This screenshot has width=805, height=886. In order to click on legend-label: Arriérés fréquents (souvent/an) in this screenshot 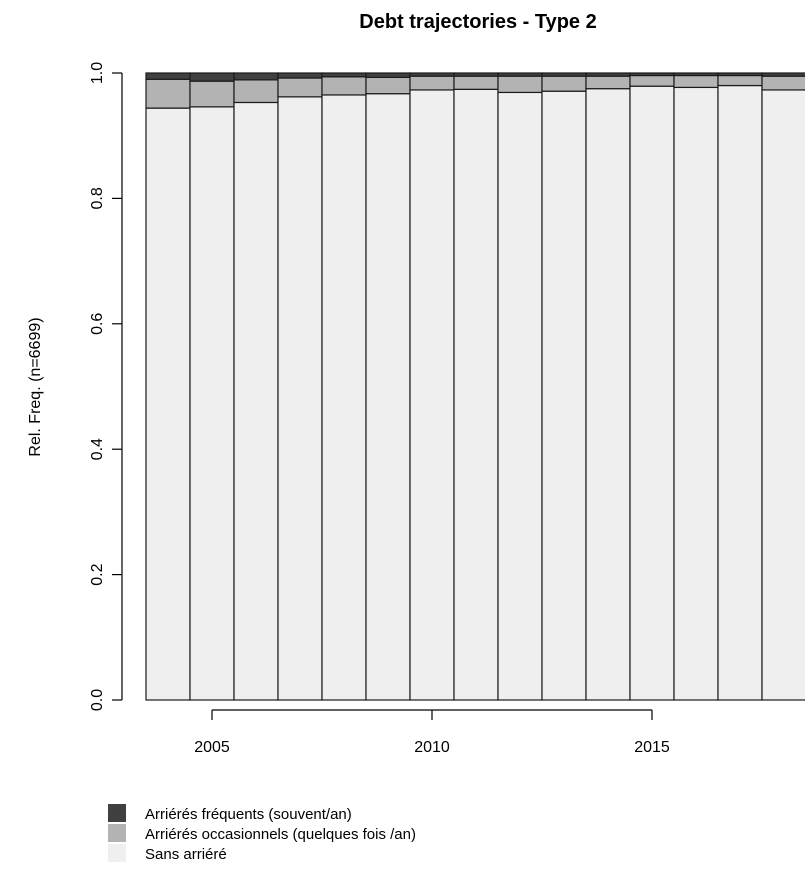, I will do `click(248, 814)`.